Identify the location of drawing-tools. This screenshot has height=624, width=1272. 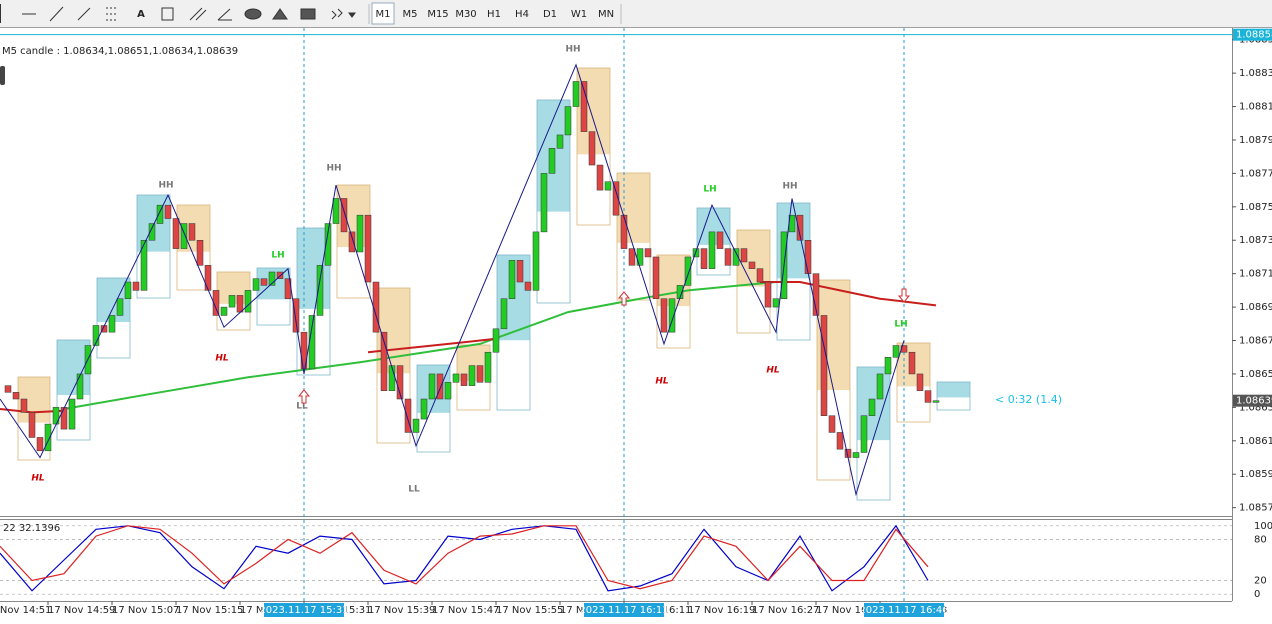
(311, 14).